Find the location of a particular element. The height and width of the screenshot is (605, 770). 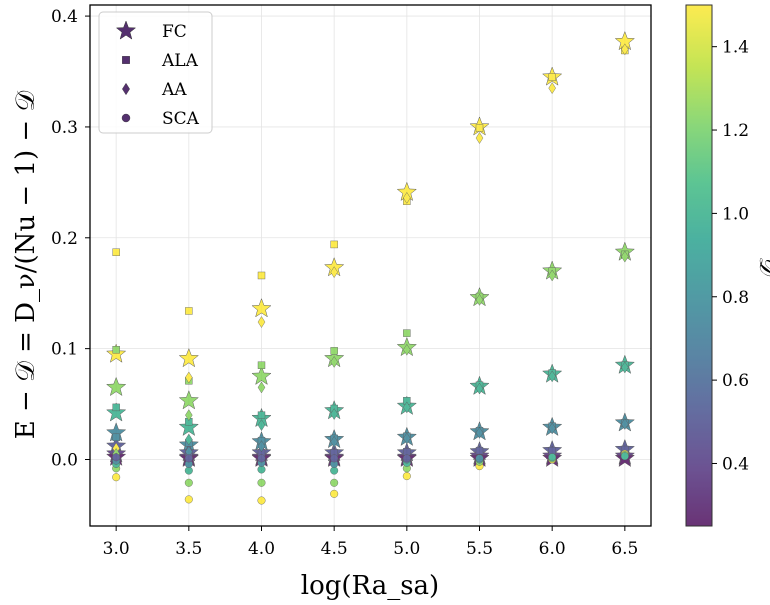

y-axis-label: E − 𝒟 = D_ν/(Nu − 1) − 𝒟 is located at coordinates (26, 265).